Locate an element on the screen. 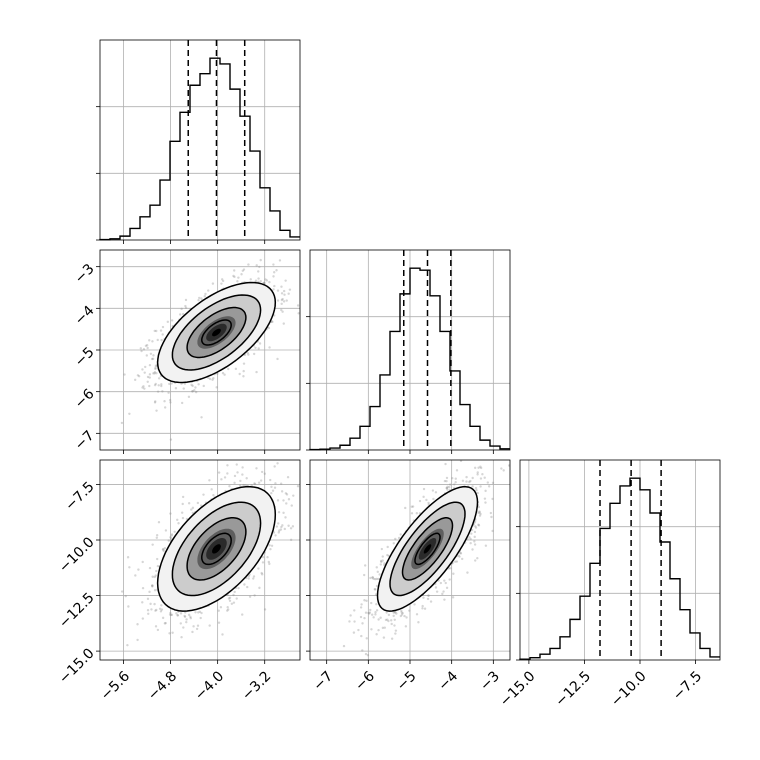 Image resolution: width=760 pixels, height=760 pixels. histogram-param-3: −15.0 −12.5 −10.0 −7.5 is located at coordinates (609, 584).